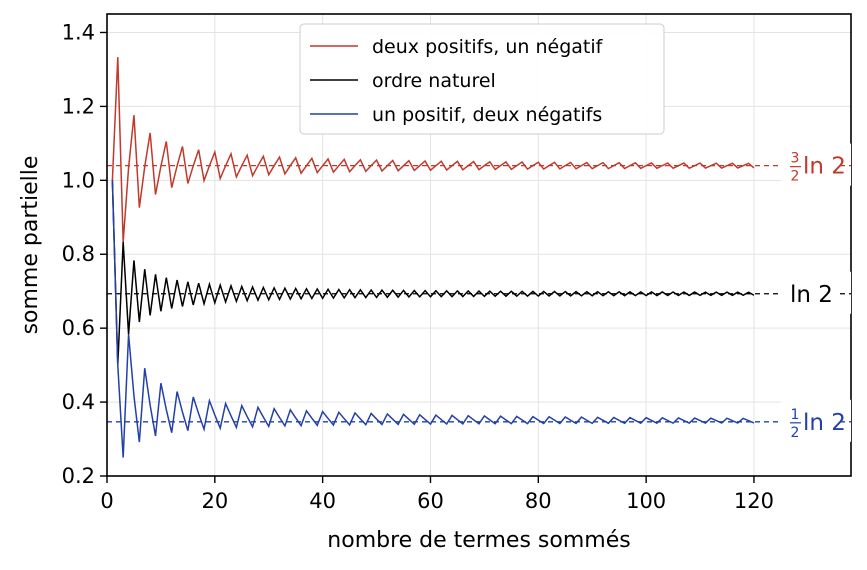 This screenshot has width=867, height=570. I want to click on reference-labels: 32 ln 2ln 212 ln 2, so click(816, 292).